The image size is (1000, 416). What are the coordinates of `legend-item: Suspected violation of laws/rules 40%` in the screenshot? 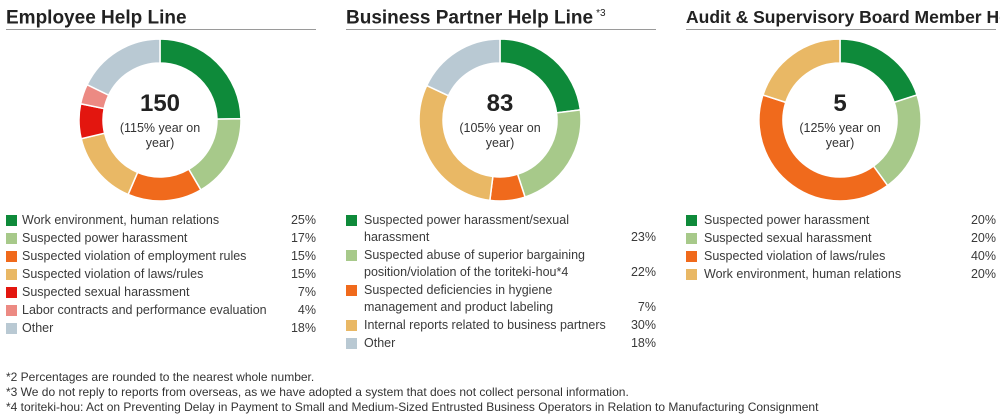 It's located at (841, 256).